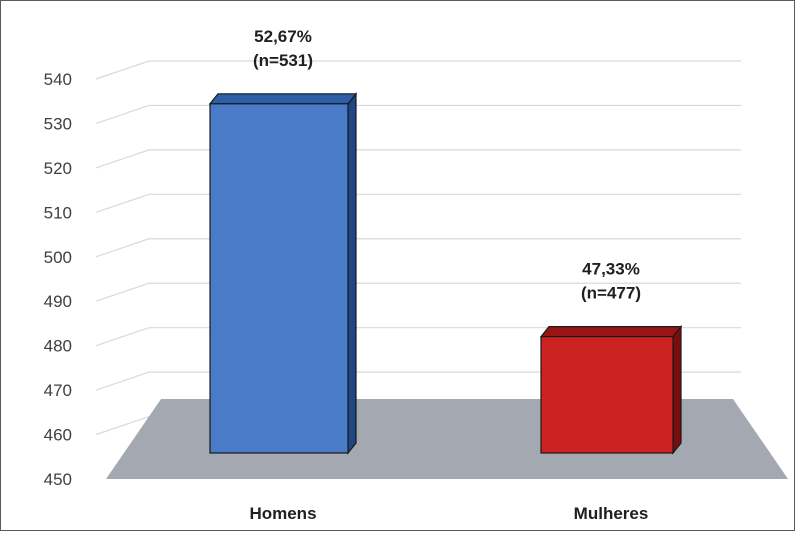  What do you see at coordinates (58, 301) in the screenshot?
I see `y-tick-label: 490` at bounding box center [58, 301].